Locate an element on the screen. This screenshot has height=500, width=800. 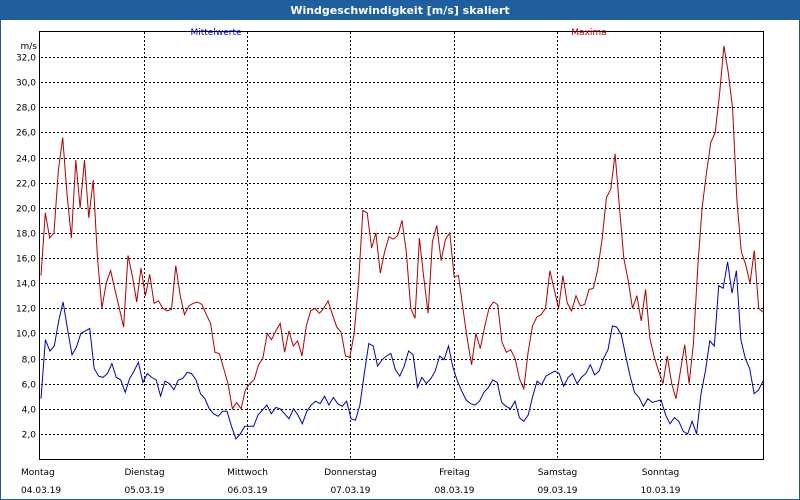
legend-mittelwerte: Mittelwerte is located at coordinates (215, 33).